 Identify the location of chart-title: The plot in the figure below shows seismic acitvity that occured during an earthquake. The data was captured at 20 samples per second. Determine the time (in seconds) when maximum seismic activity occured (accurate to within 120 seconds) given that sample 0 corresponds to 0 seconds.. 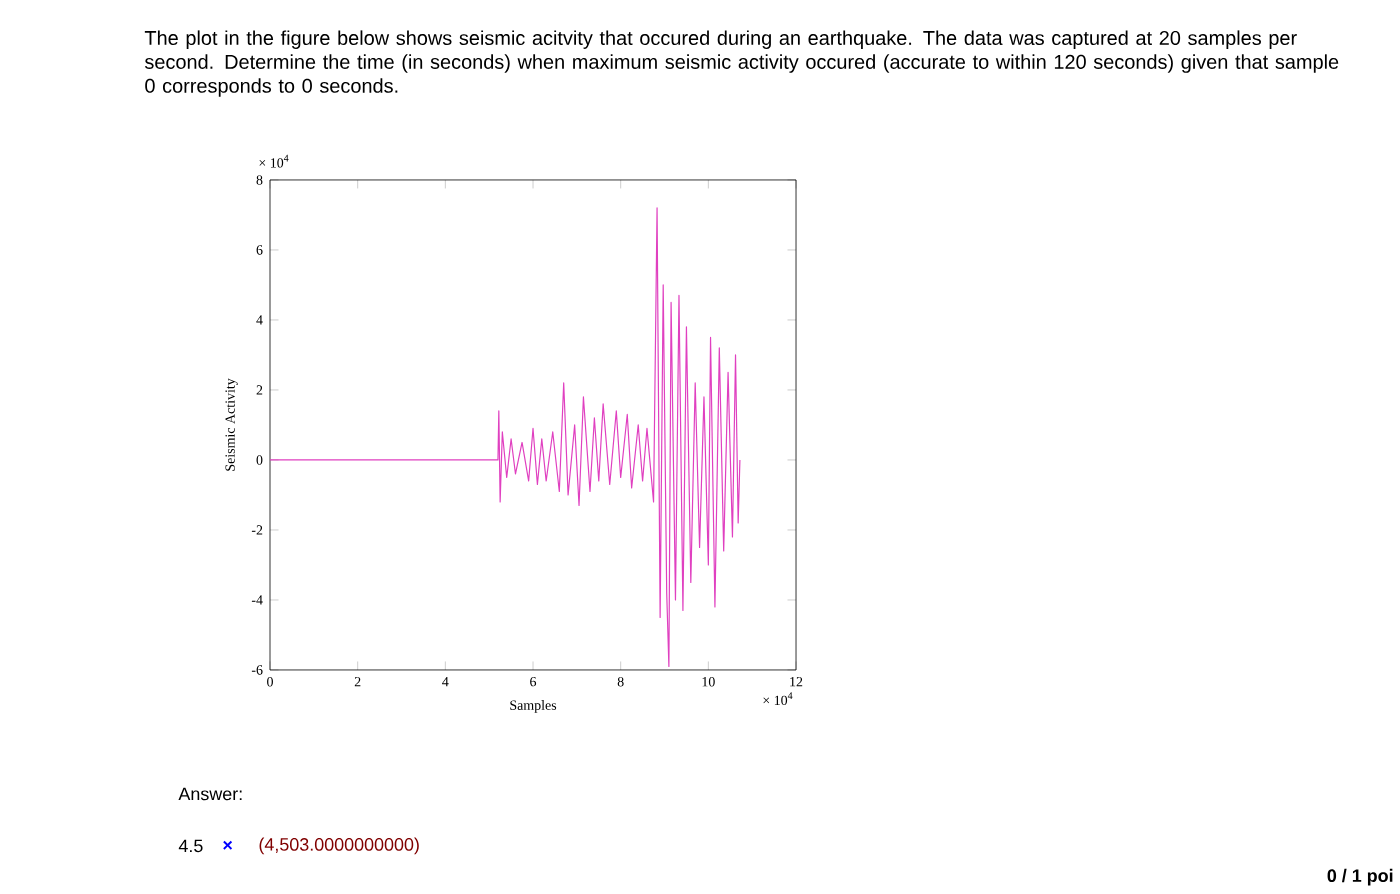
(741, 63).